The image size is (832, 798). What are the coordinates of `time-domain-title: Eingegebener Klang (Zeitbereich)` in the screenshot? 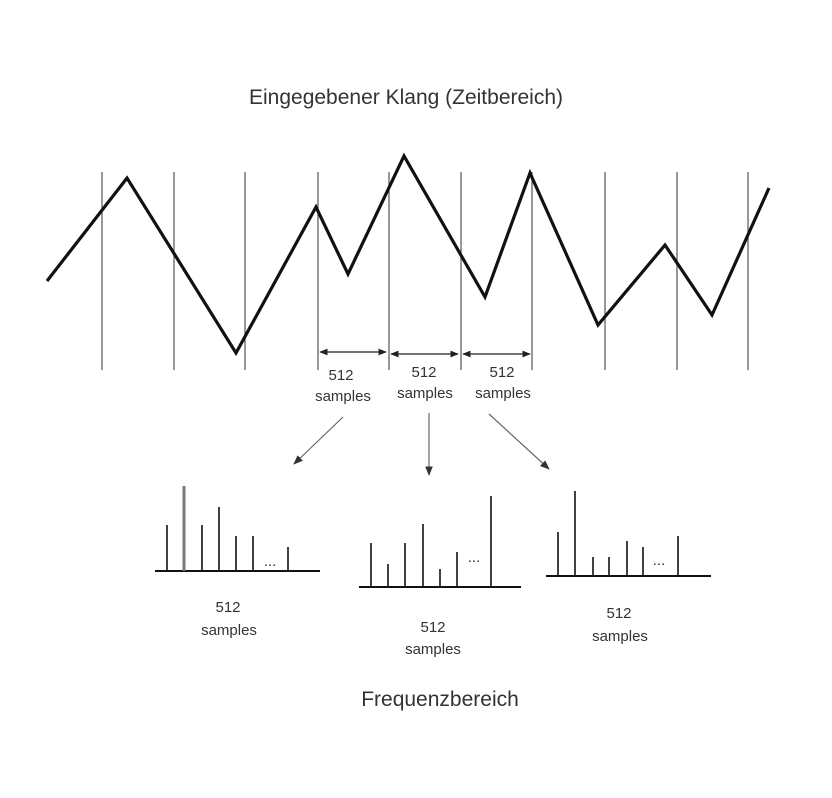 It's located at (406, 97).